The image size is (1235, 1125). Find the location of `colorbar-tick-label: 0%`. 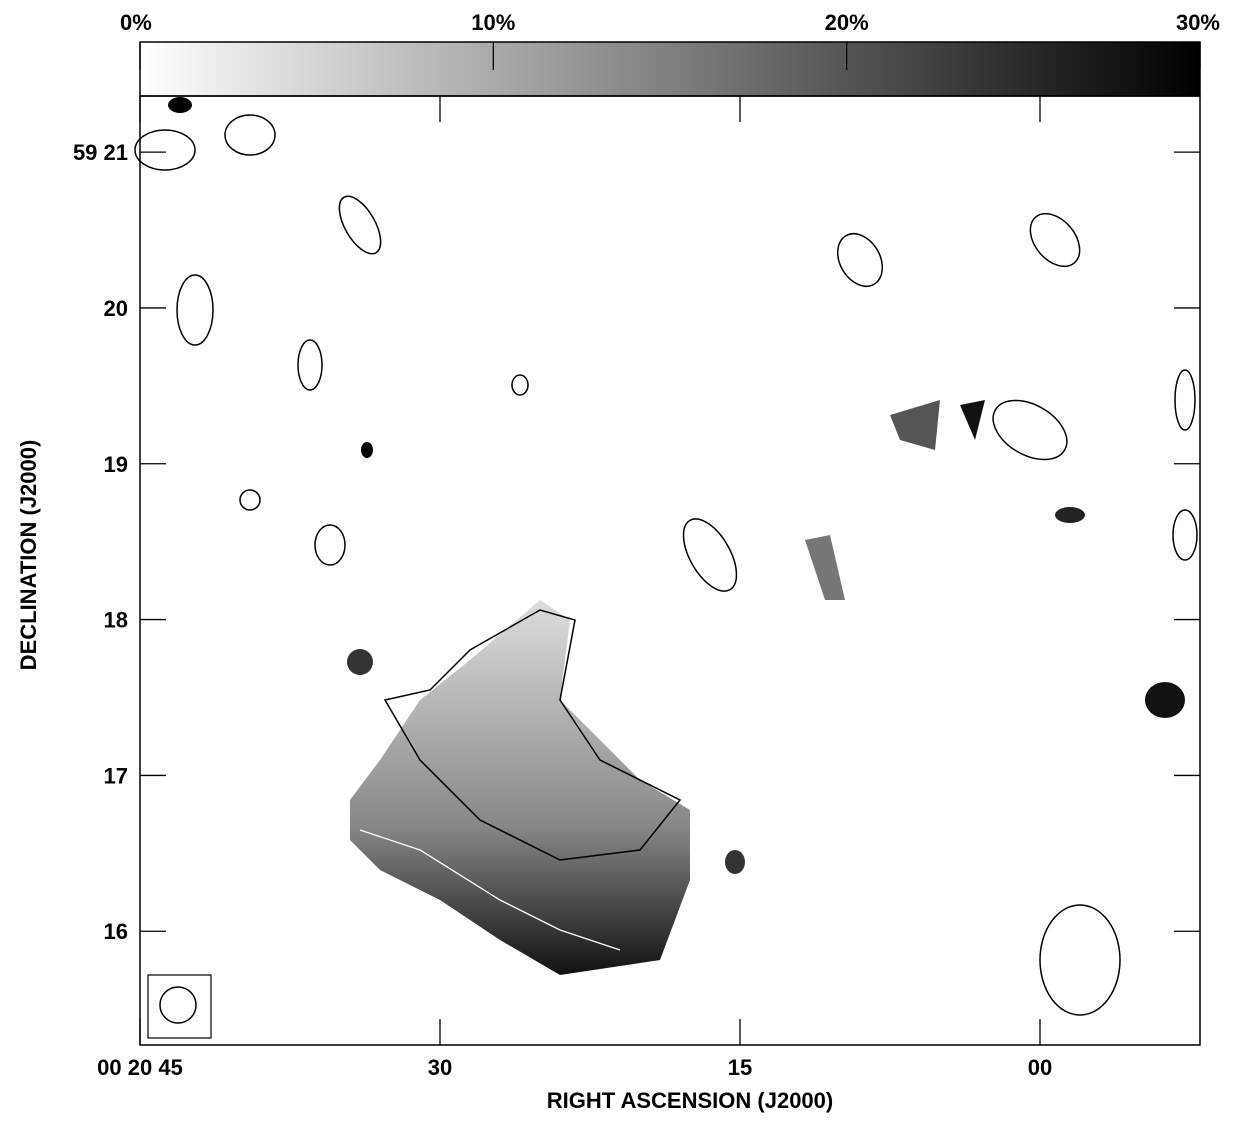

colorbar-tick-label: 0% is located at coordinates (136, 22).